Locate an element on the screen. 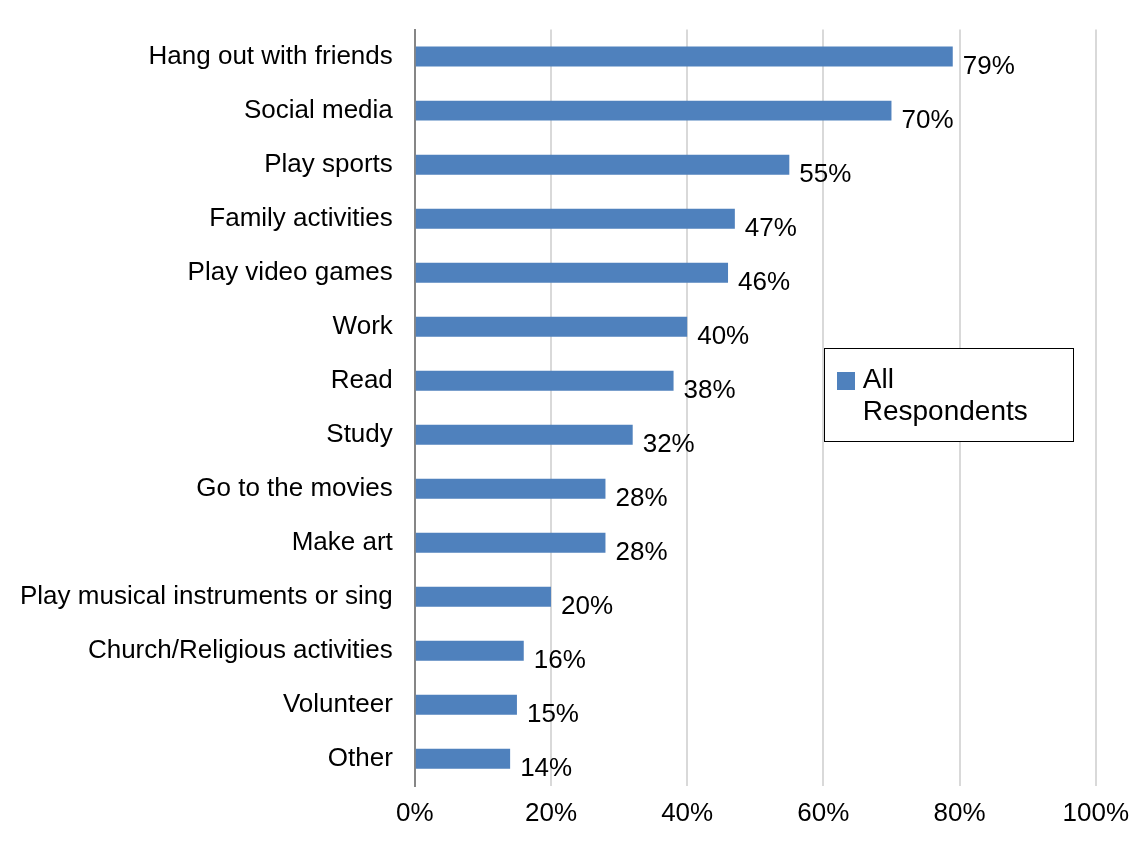 This screenshot has height=845, width=1141. x-tick-label: 100% is located at coordinates (1095, 811).